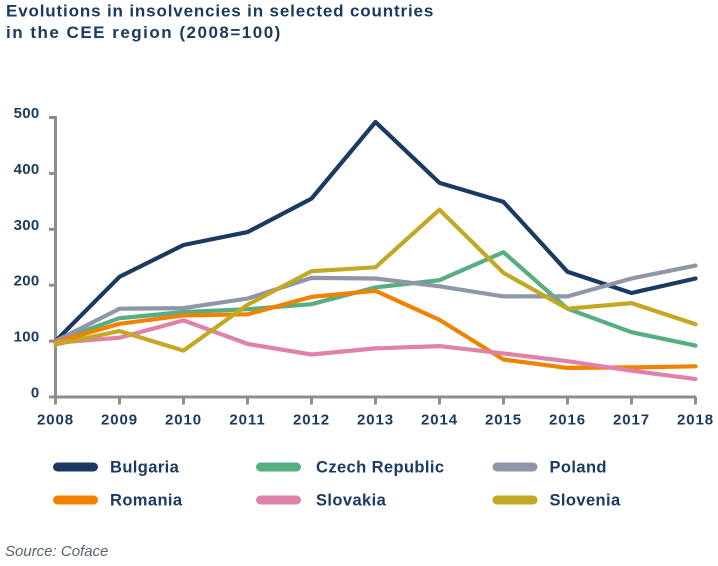 This screenshot has height=566, width=718. What do you see at coordinates (439, 420) in the screenshot?
I see `svg-text: 2014` at bounding box center [439, 420].